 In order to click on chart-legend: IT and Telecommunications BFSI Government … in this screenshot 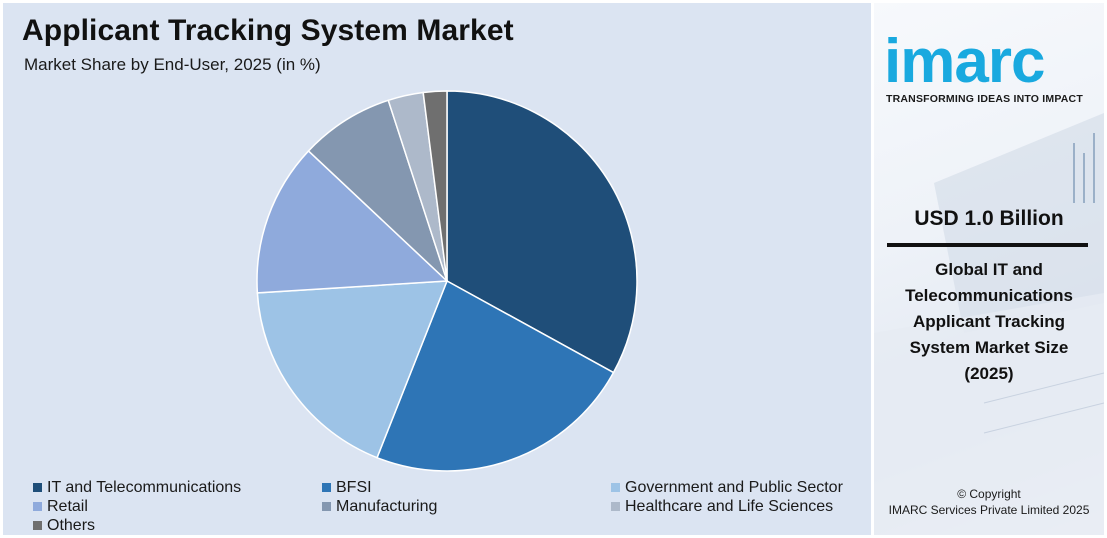, I will do `click(453, 507)`.